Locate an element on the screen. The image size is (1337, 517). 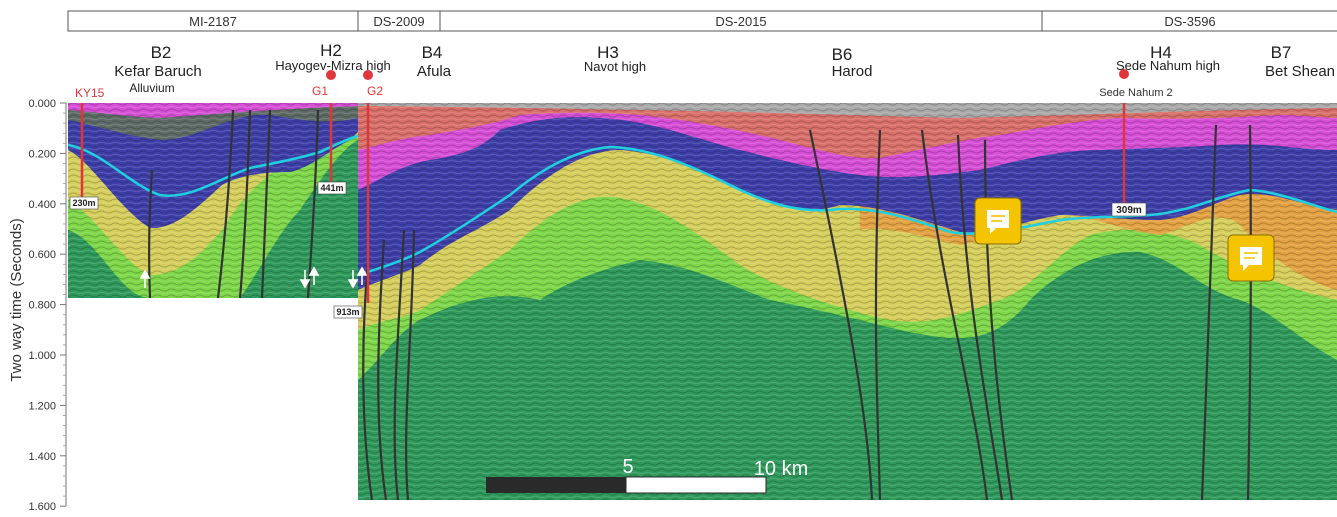
well-depth: 230m is located at coordinates (83, 203).